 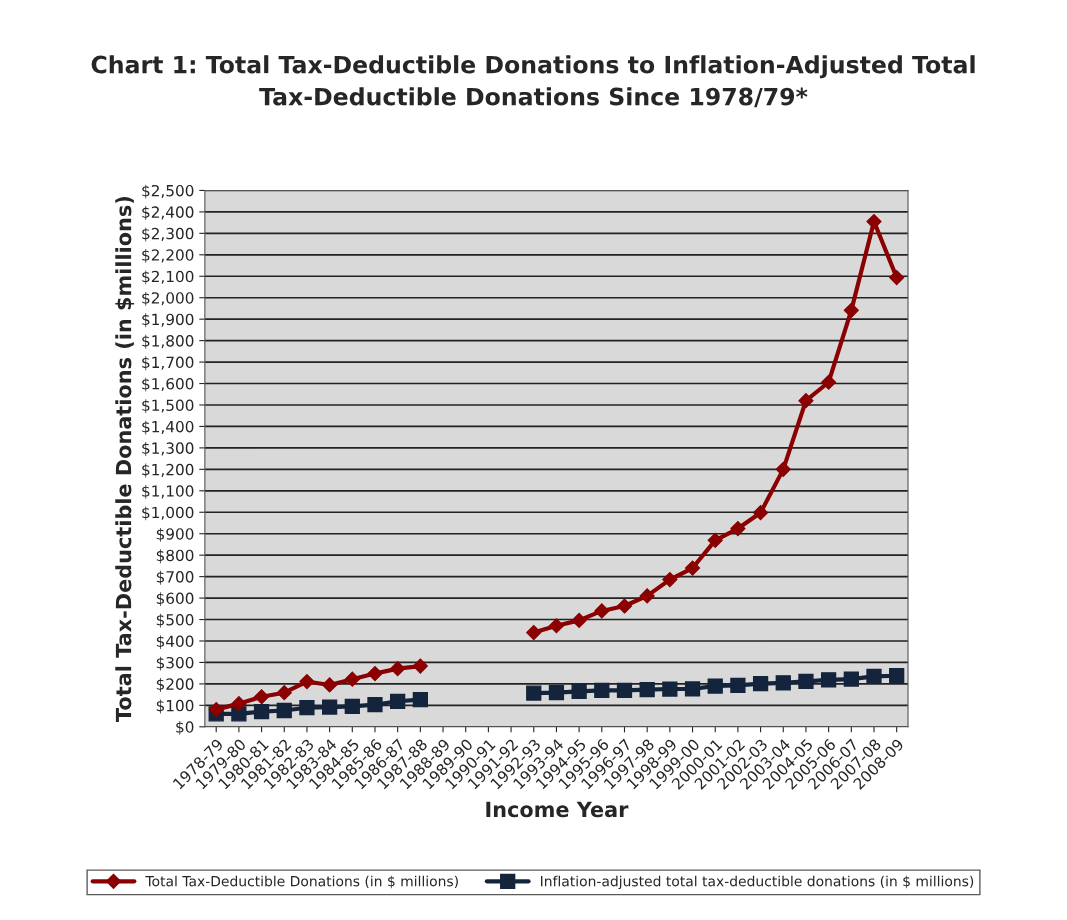 What do you see at coordinates (557, 809) in the screenshot?
I see `x-axis-title: Income Year` at bounding box center [557, 809].